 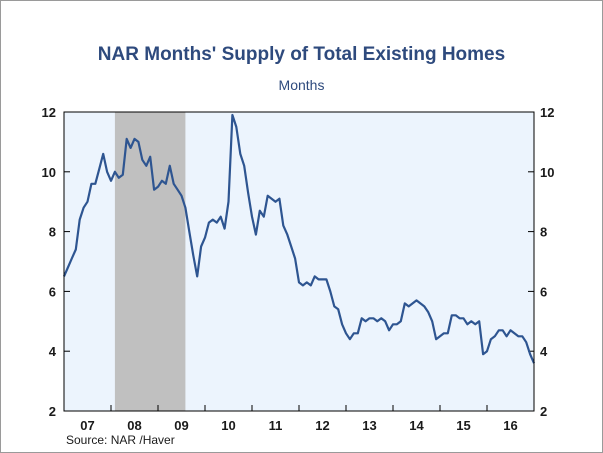 I want to click on y-tick-label-left: 12, so click(x=49, y=112).